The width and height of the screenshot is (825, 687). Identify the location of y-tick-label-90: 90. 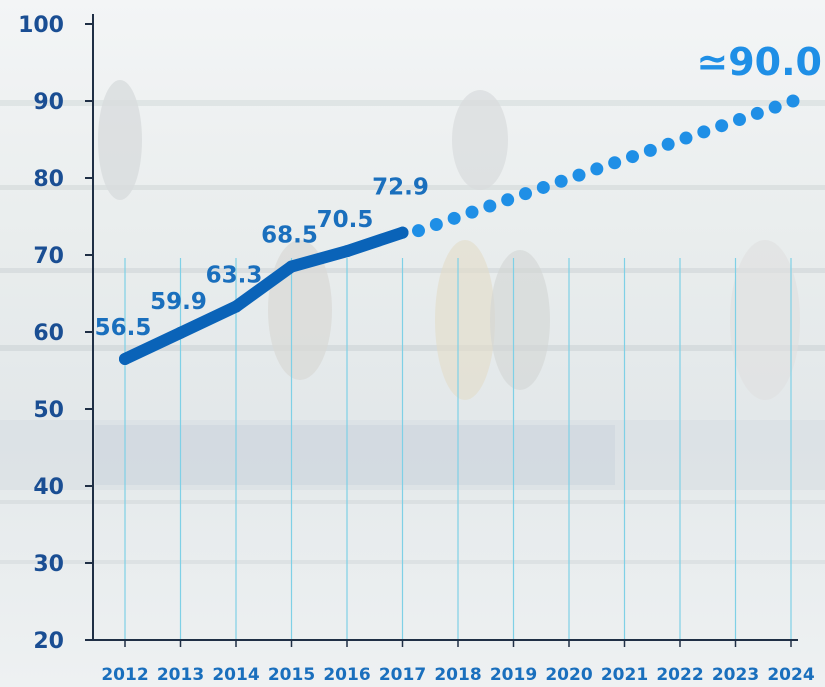
(48, 102).